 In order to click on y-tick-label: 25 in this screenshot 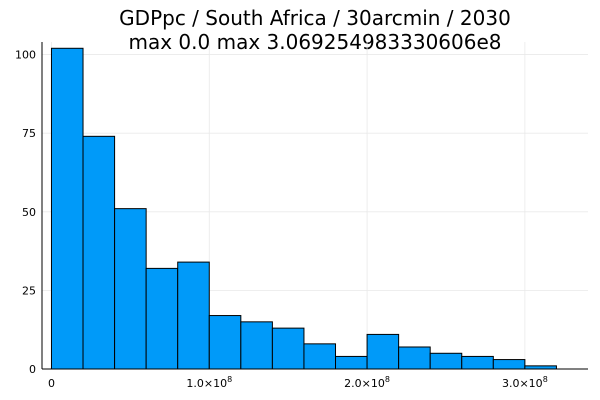, I will do `click(29, 290)`.